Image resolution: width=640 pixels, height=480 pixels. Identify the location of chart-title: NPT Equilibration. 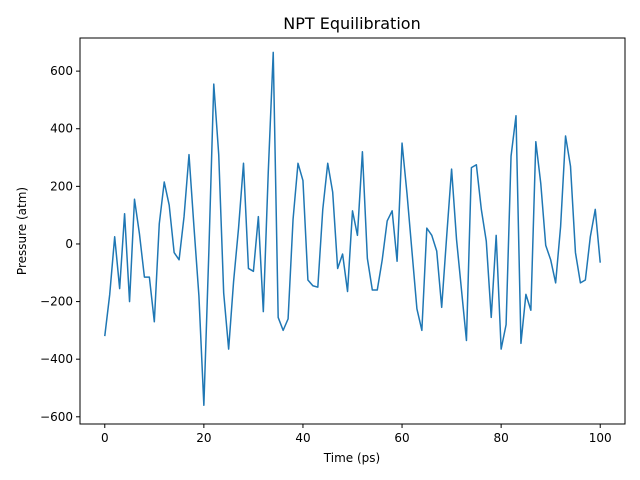
(351, 23).